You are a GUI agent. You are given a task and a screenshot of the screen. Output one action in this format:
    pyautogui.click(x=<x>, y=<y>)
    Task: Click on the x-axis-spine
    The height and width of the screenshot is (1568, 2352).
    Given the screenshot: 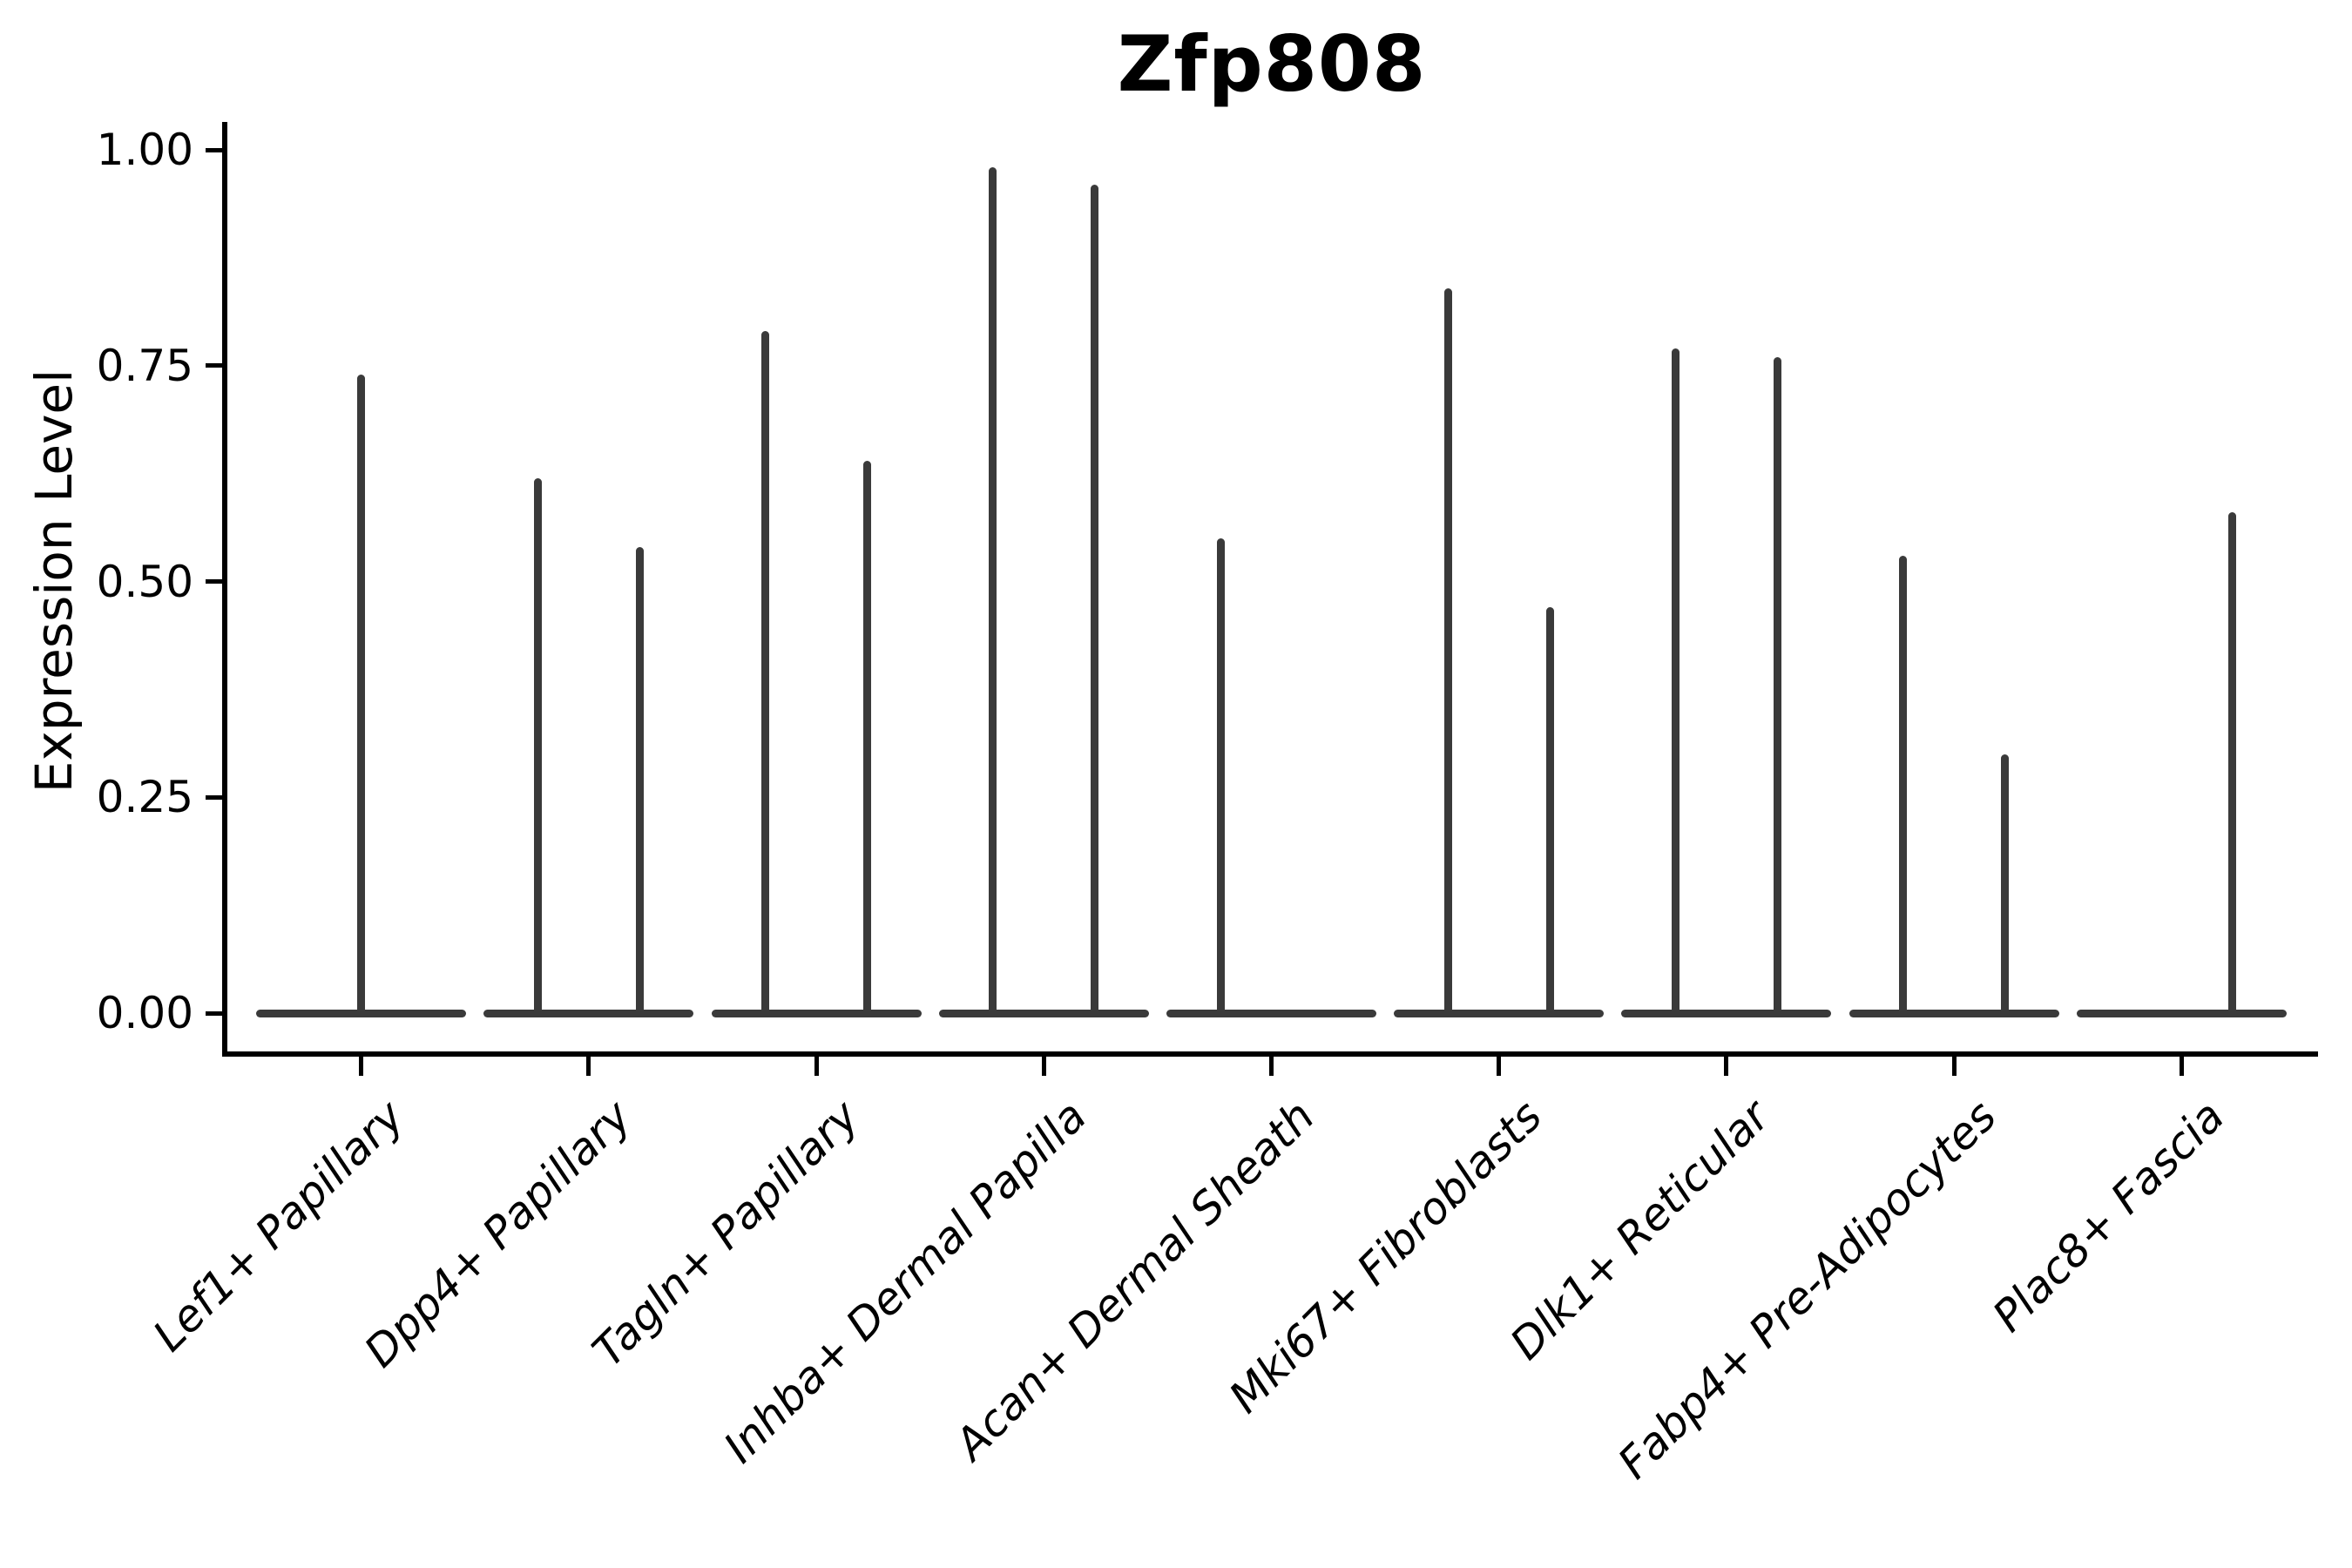 What is the action you would take?
    pyautogui.click(x=1270, y=1054)
    